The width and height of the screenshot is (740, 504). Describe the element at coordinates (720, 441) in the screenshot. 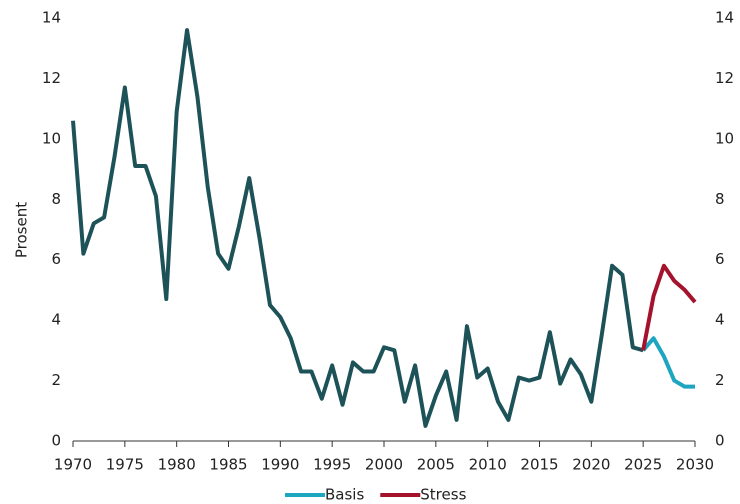

I see `y2-tick-label: 0` at that location.